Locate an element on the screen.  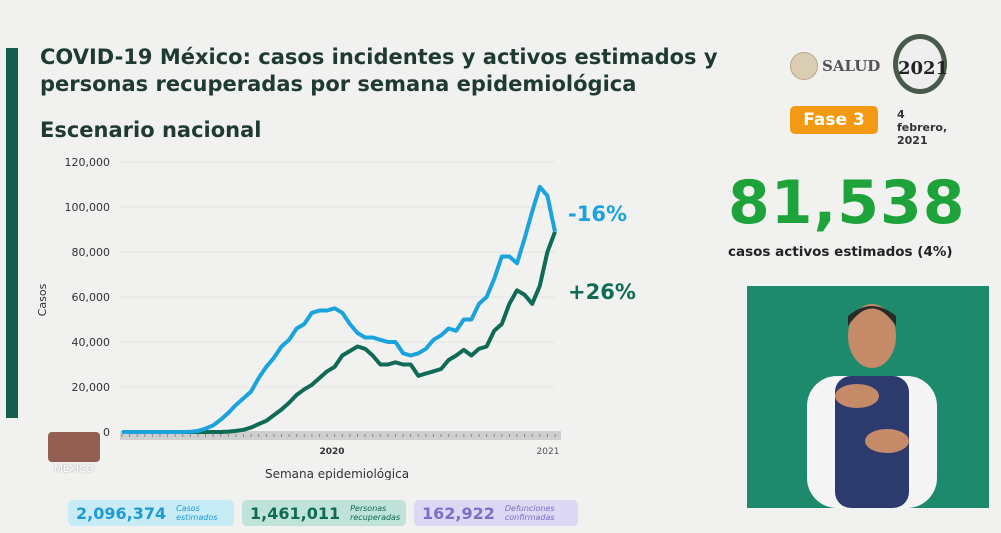
accent-bar is located at coordinates (12, 233).